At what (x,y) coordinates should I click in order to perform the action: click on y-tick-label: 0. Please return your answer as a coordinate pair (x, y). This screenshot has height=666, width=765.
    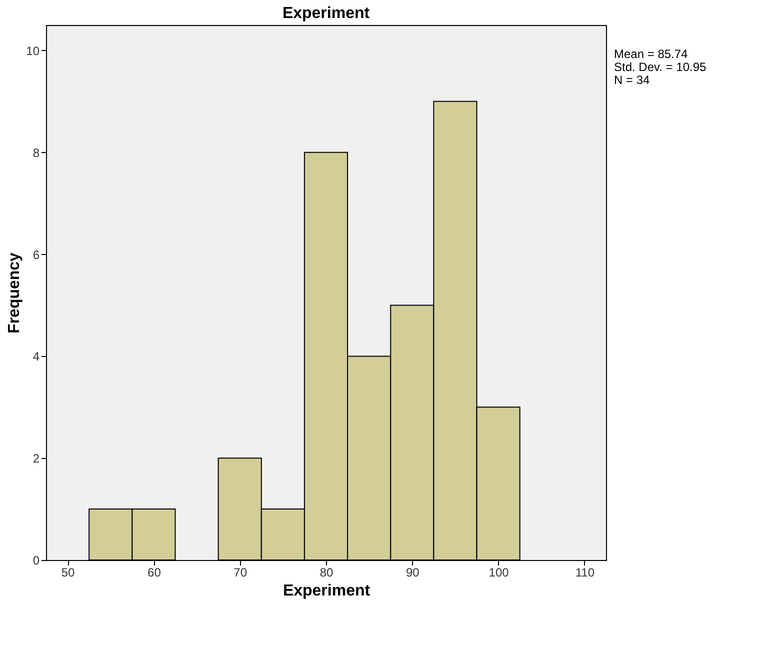
    Looking at the image, I should click on (36, 561).